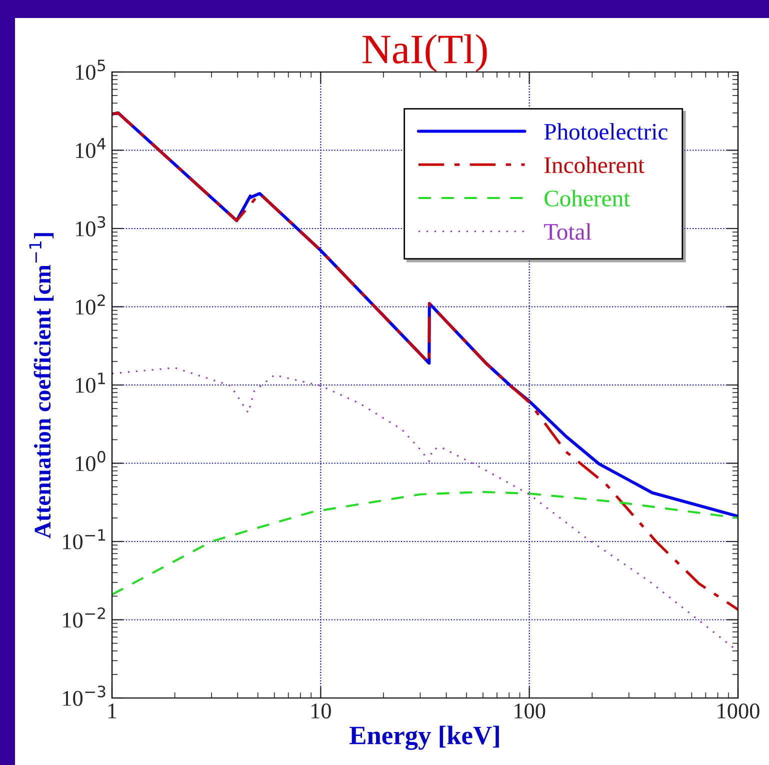 The height and width of the screenshot is (765, 769). What do you see at coordinates (112, 711) in the screenshot?
I see `x-tick-label: 1` at bounding box center [112, 711].